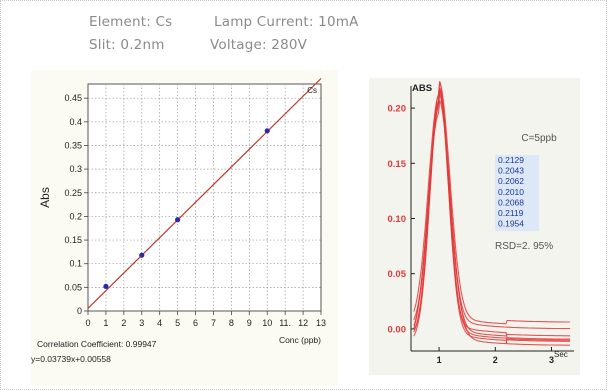  Describe the element at coordinates (131, 22) in the screenshot. I see `param-element: Element: Cs` at that location.